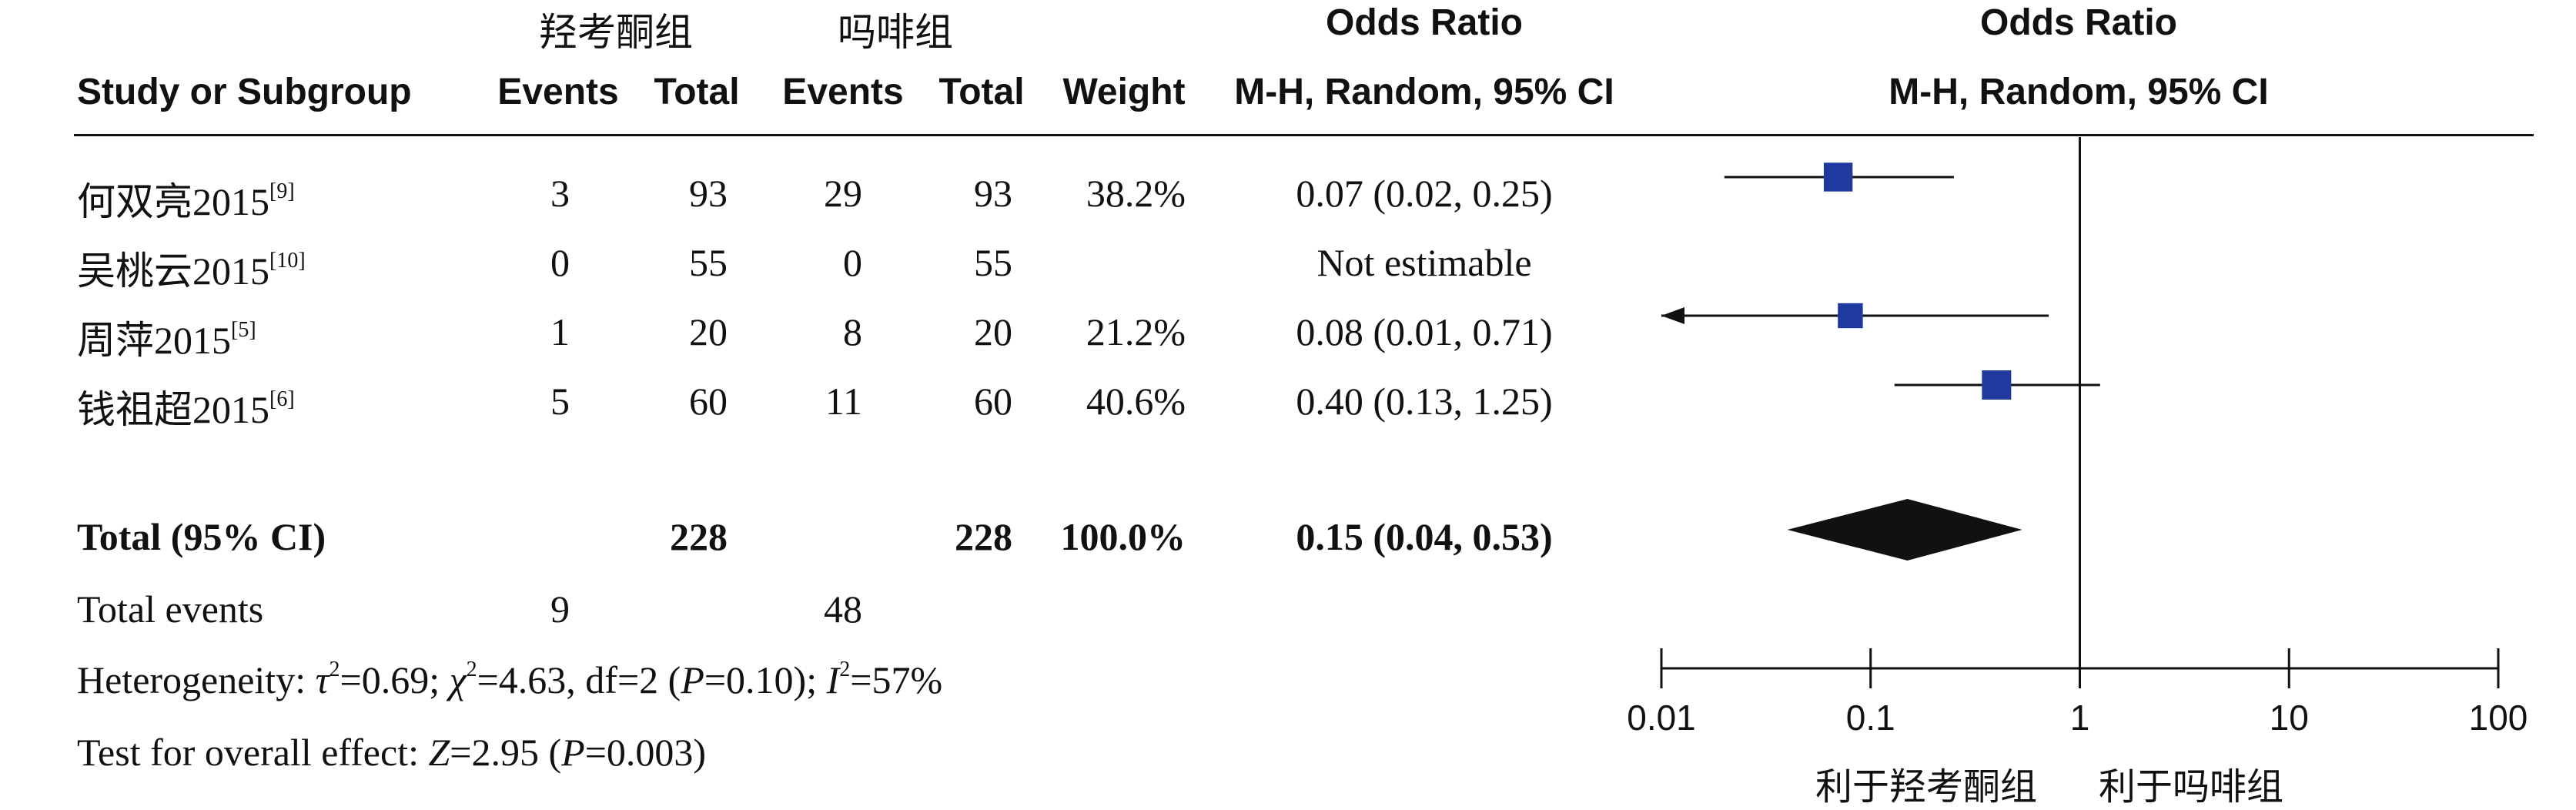  I want to click on events-b: 8, so click(853, 331).